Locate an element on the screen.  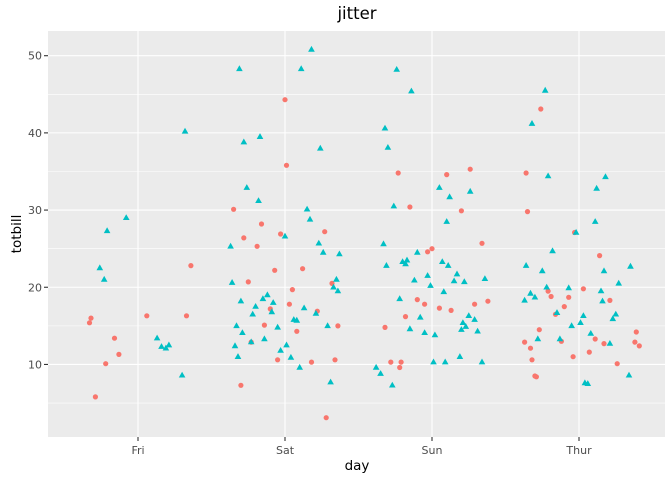
y-tick-labels: 10 20 30 40 50 is located at coordinates (35, 211).